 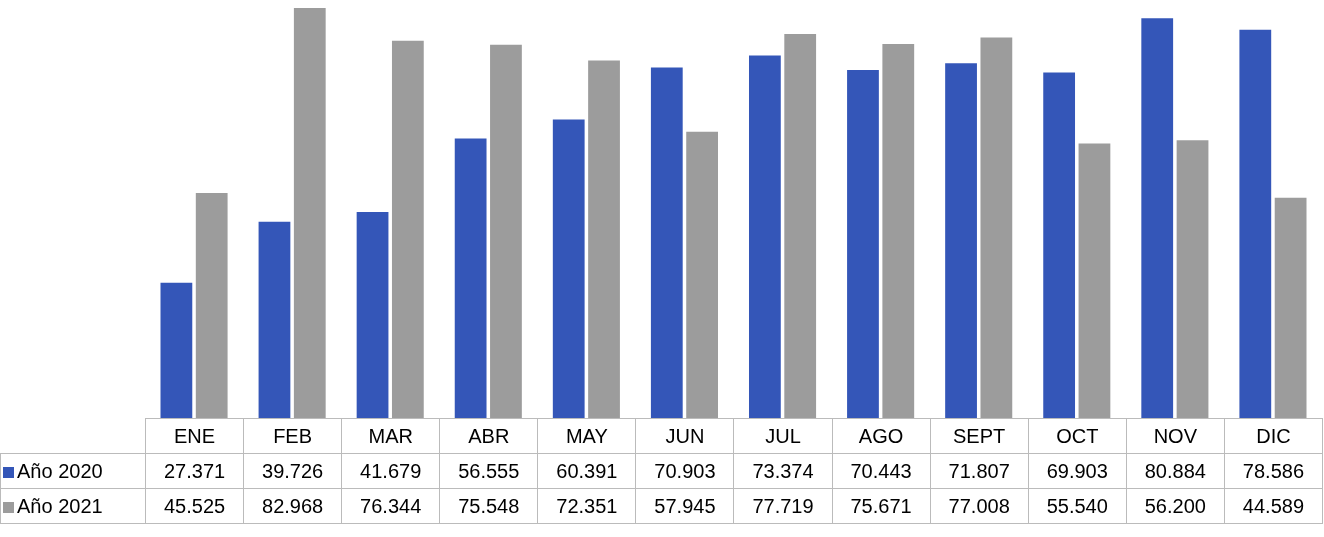 What do you see at coordinates (1175, 471) in the screenshot?
I see `data-label: 80.884` at bounding box center [1175, 471].